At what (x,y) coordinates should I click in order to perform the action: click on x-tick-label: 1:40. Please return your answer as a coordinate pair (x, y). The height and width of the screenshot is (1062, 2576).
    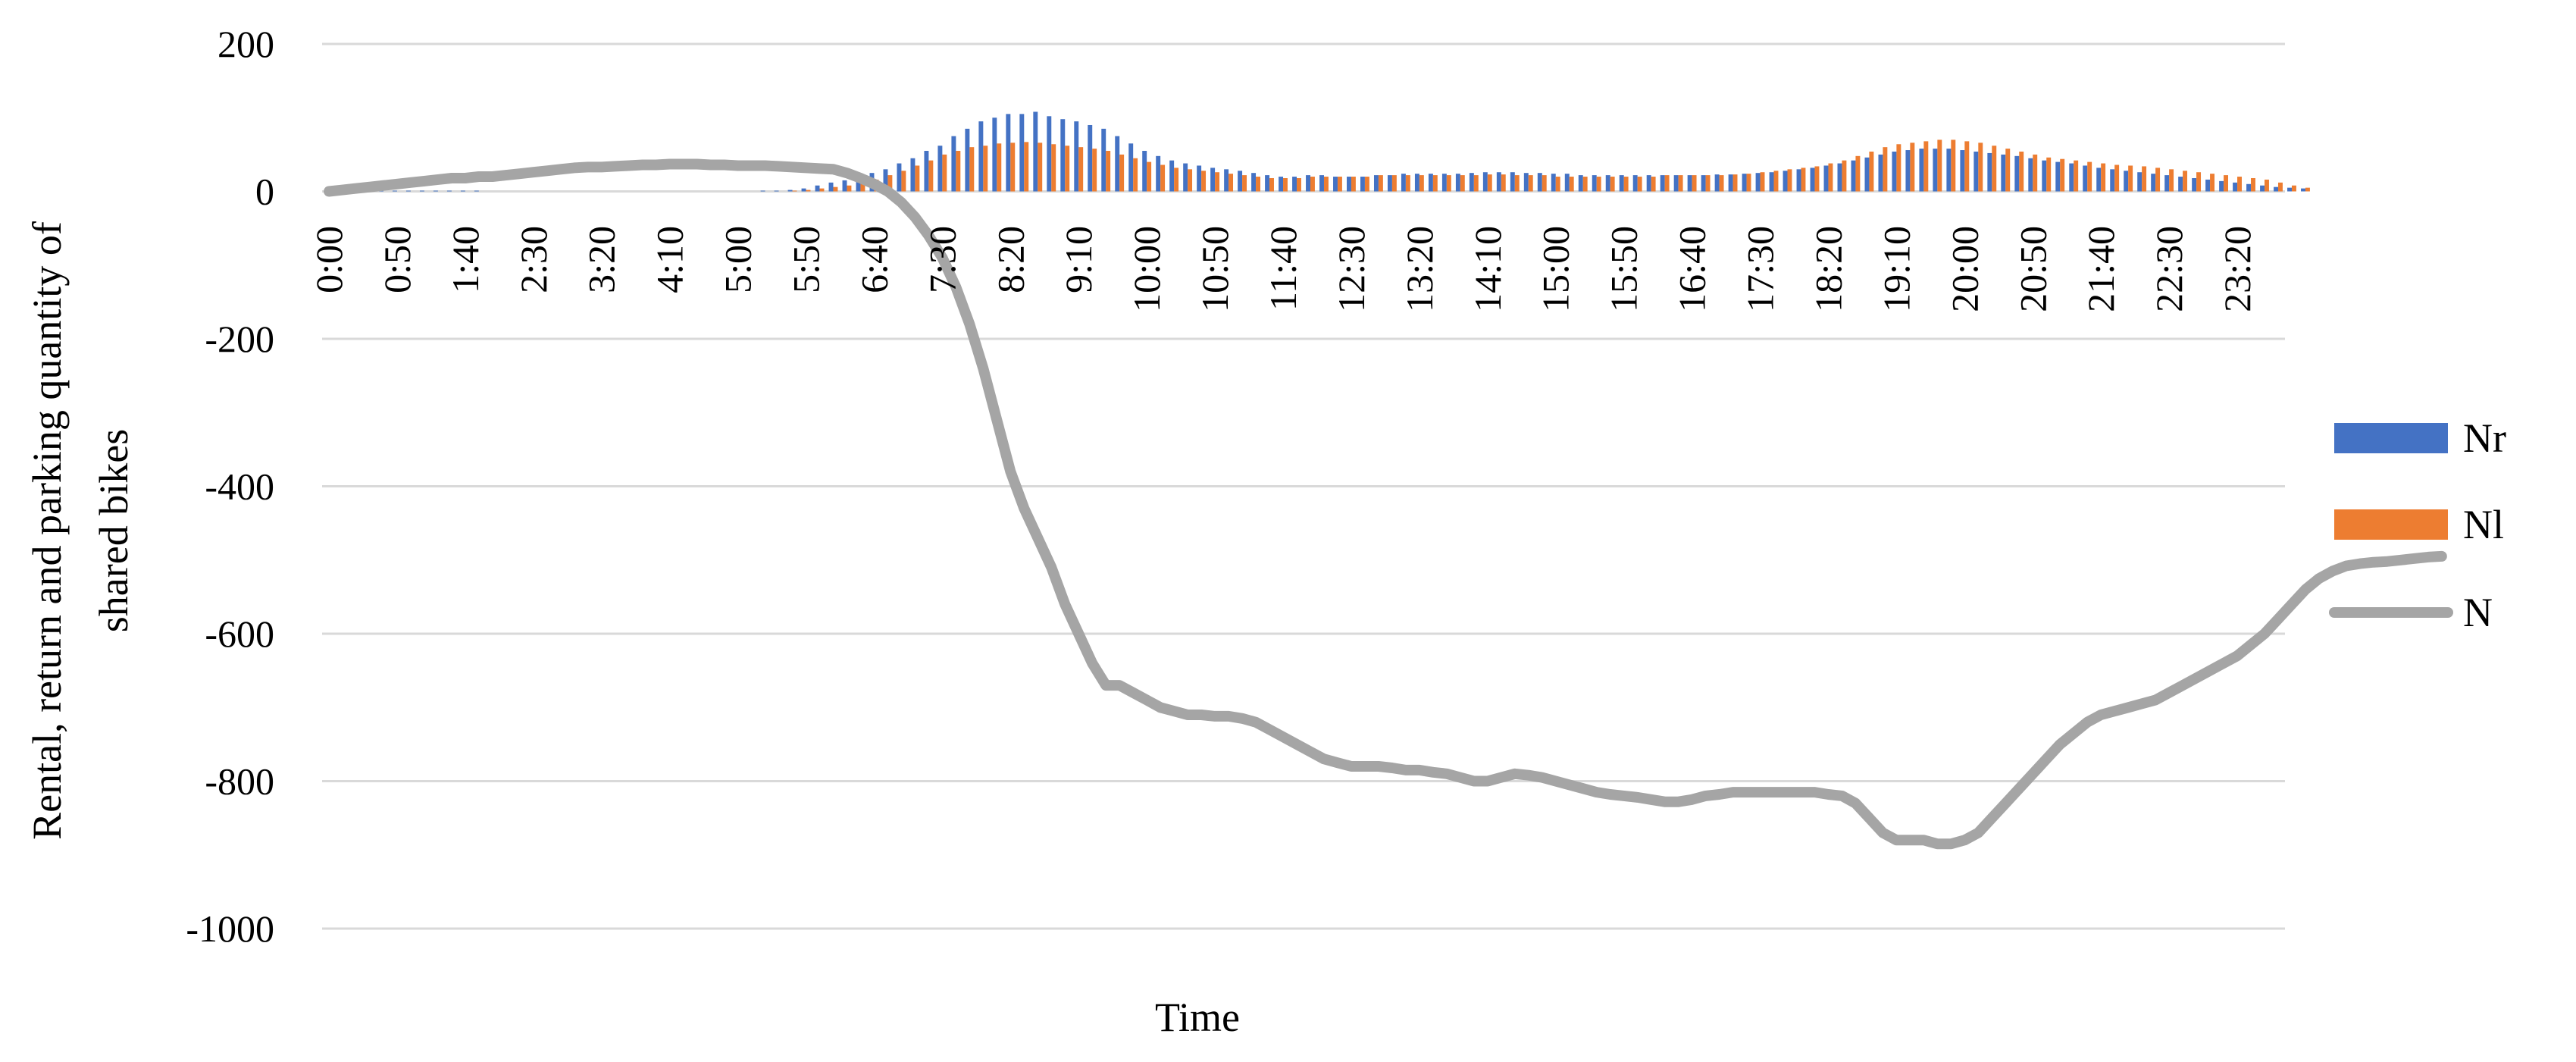
    Looking at the image, I should click on (465, 259).